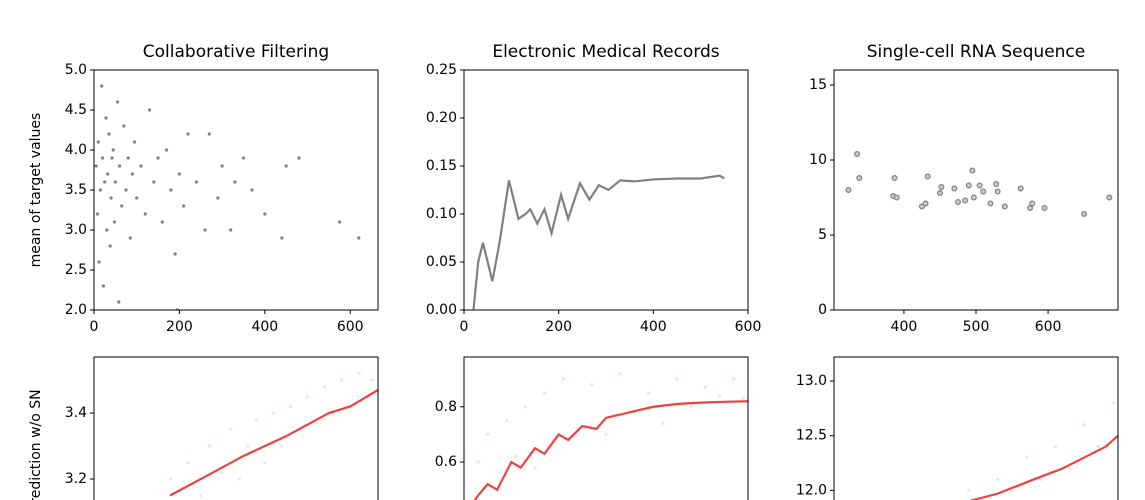 The width and height of the screenshot is (1145, 500). What do you see at coordinates (822, 235) in the screenshot?
I see `y-tick-label: 5` at bounding box center [822, 235].